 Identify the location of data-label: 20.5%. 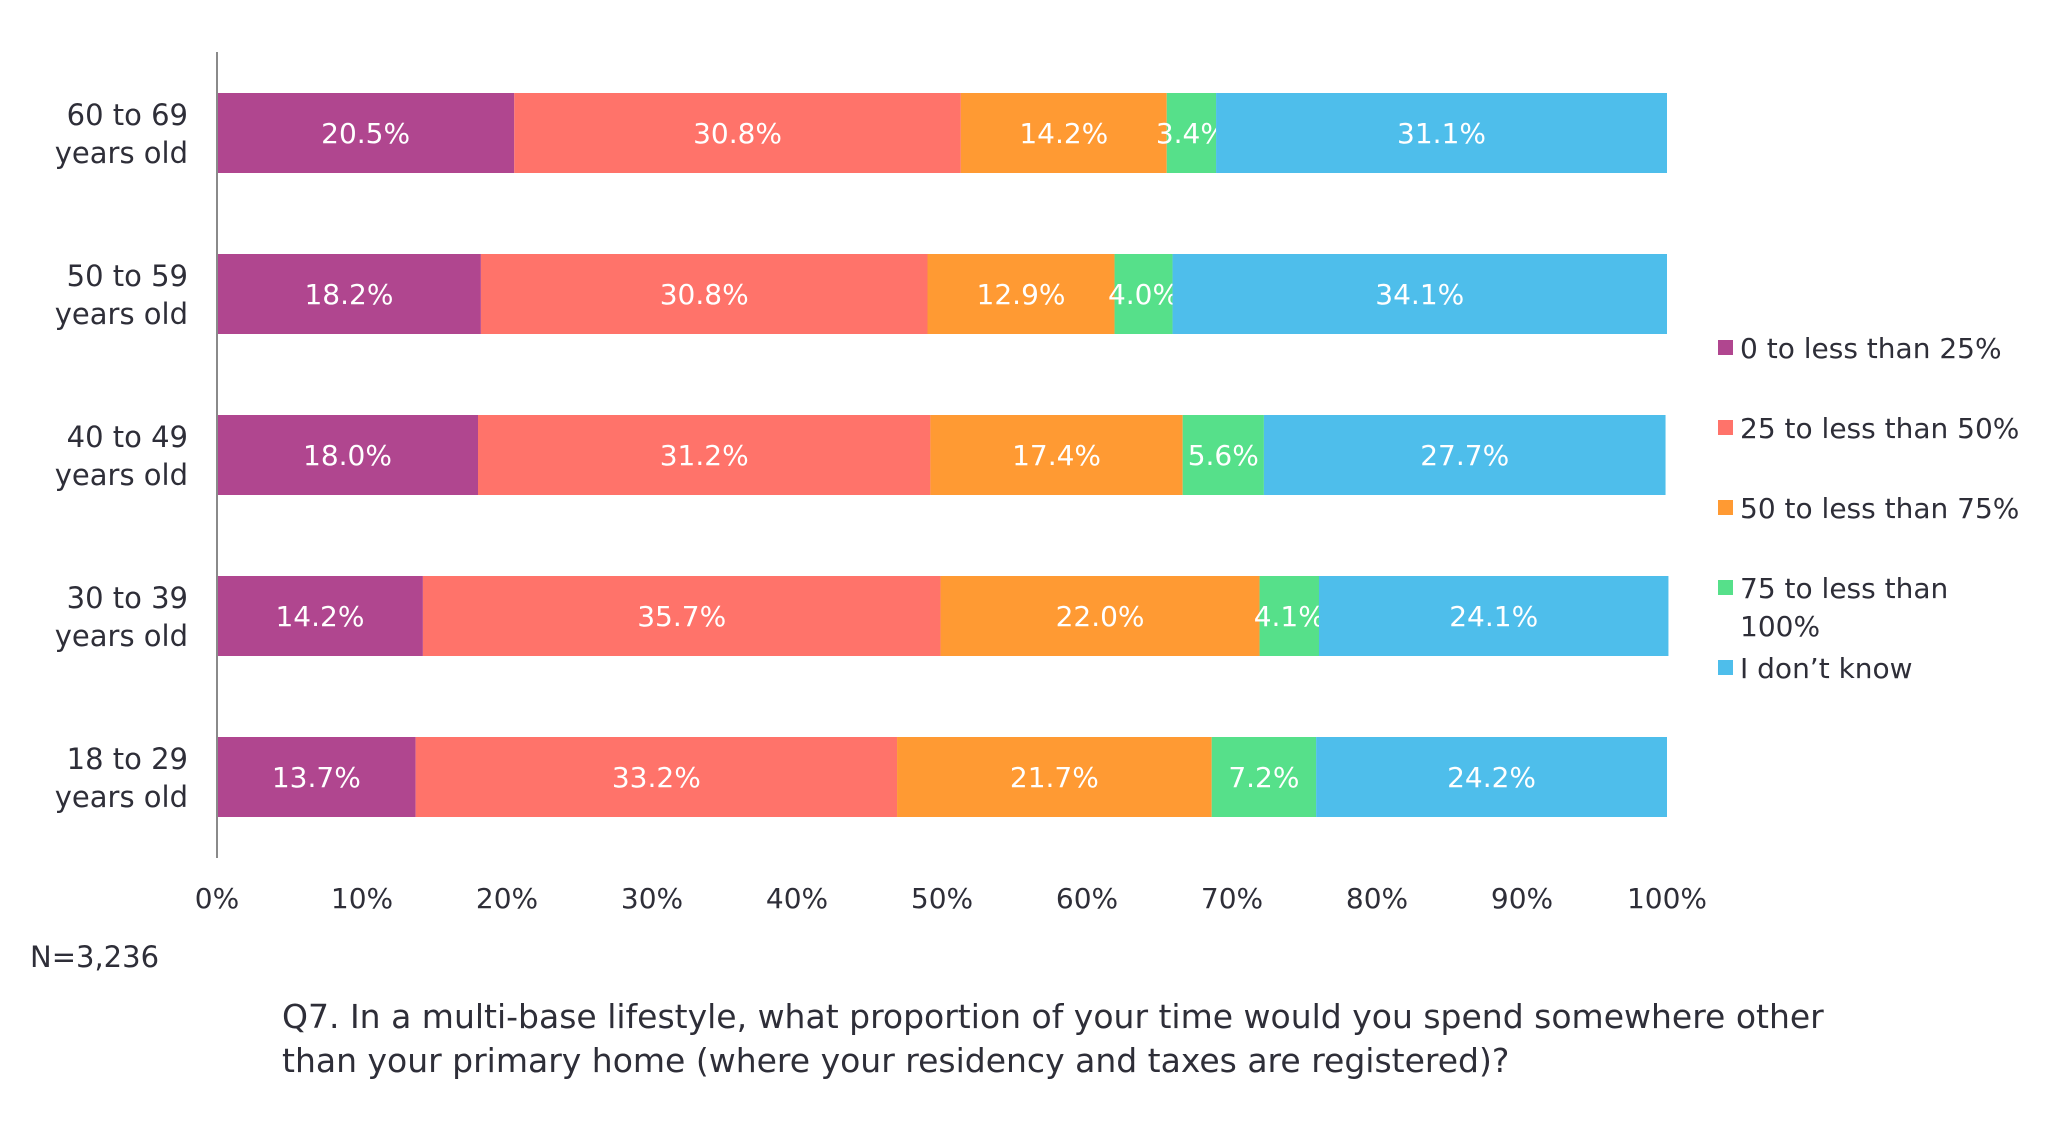
(365, 133).